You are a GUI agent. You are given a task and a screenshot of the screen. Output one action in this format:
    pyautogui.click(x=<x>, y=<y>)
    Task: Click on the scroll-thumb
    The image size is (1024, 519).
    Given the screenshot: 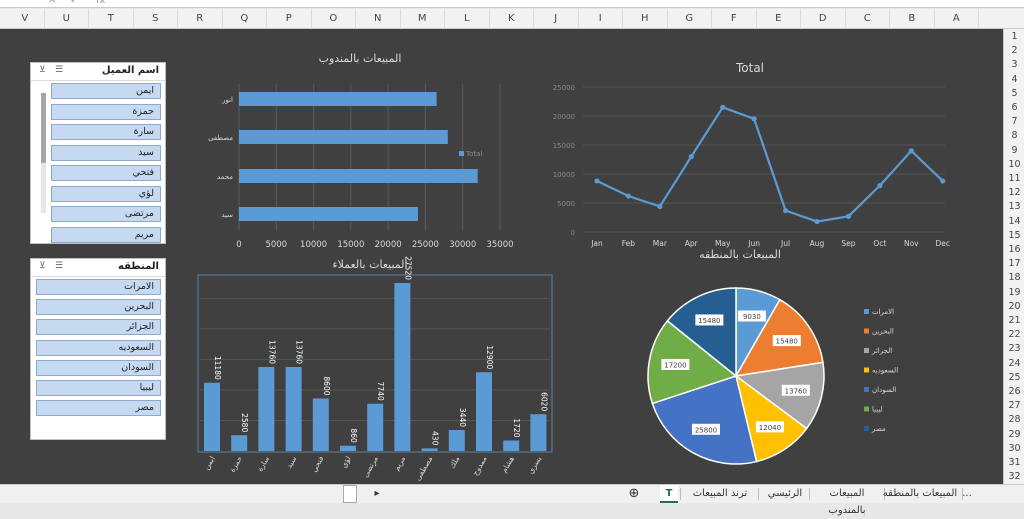 What is the action you would take?
    pyautogui.click(x=43, y=128)
    